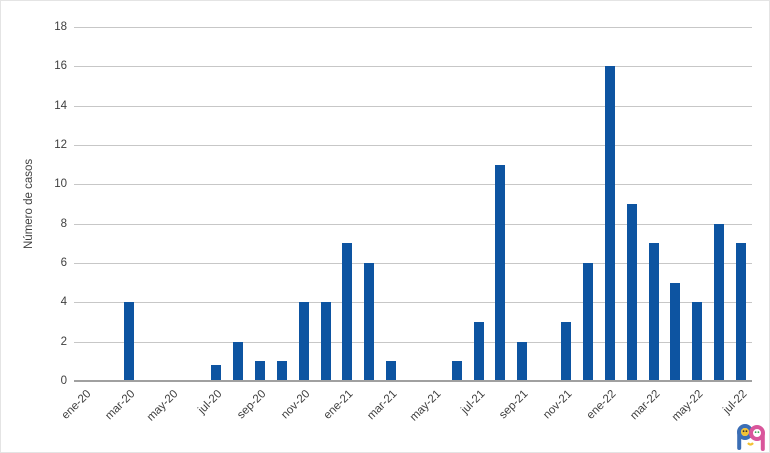 The image size is (770, 453). I want to click on y-tick-label-2: 2, so click(63, 341).